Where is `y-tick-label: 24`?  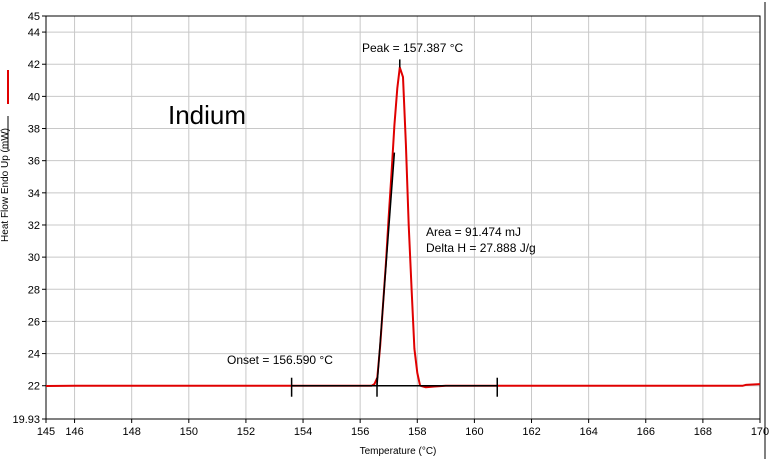
y-tick-label: 24 is located at coordinates (34, 355).